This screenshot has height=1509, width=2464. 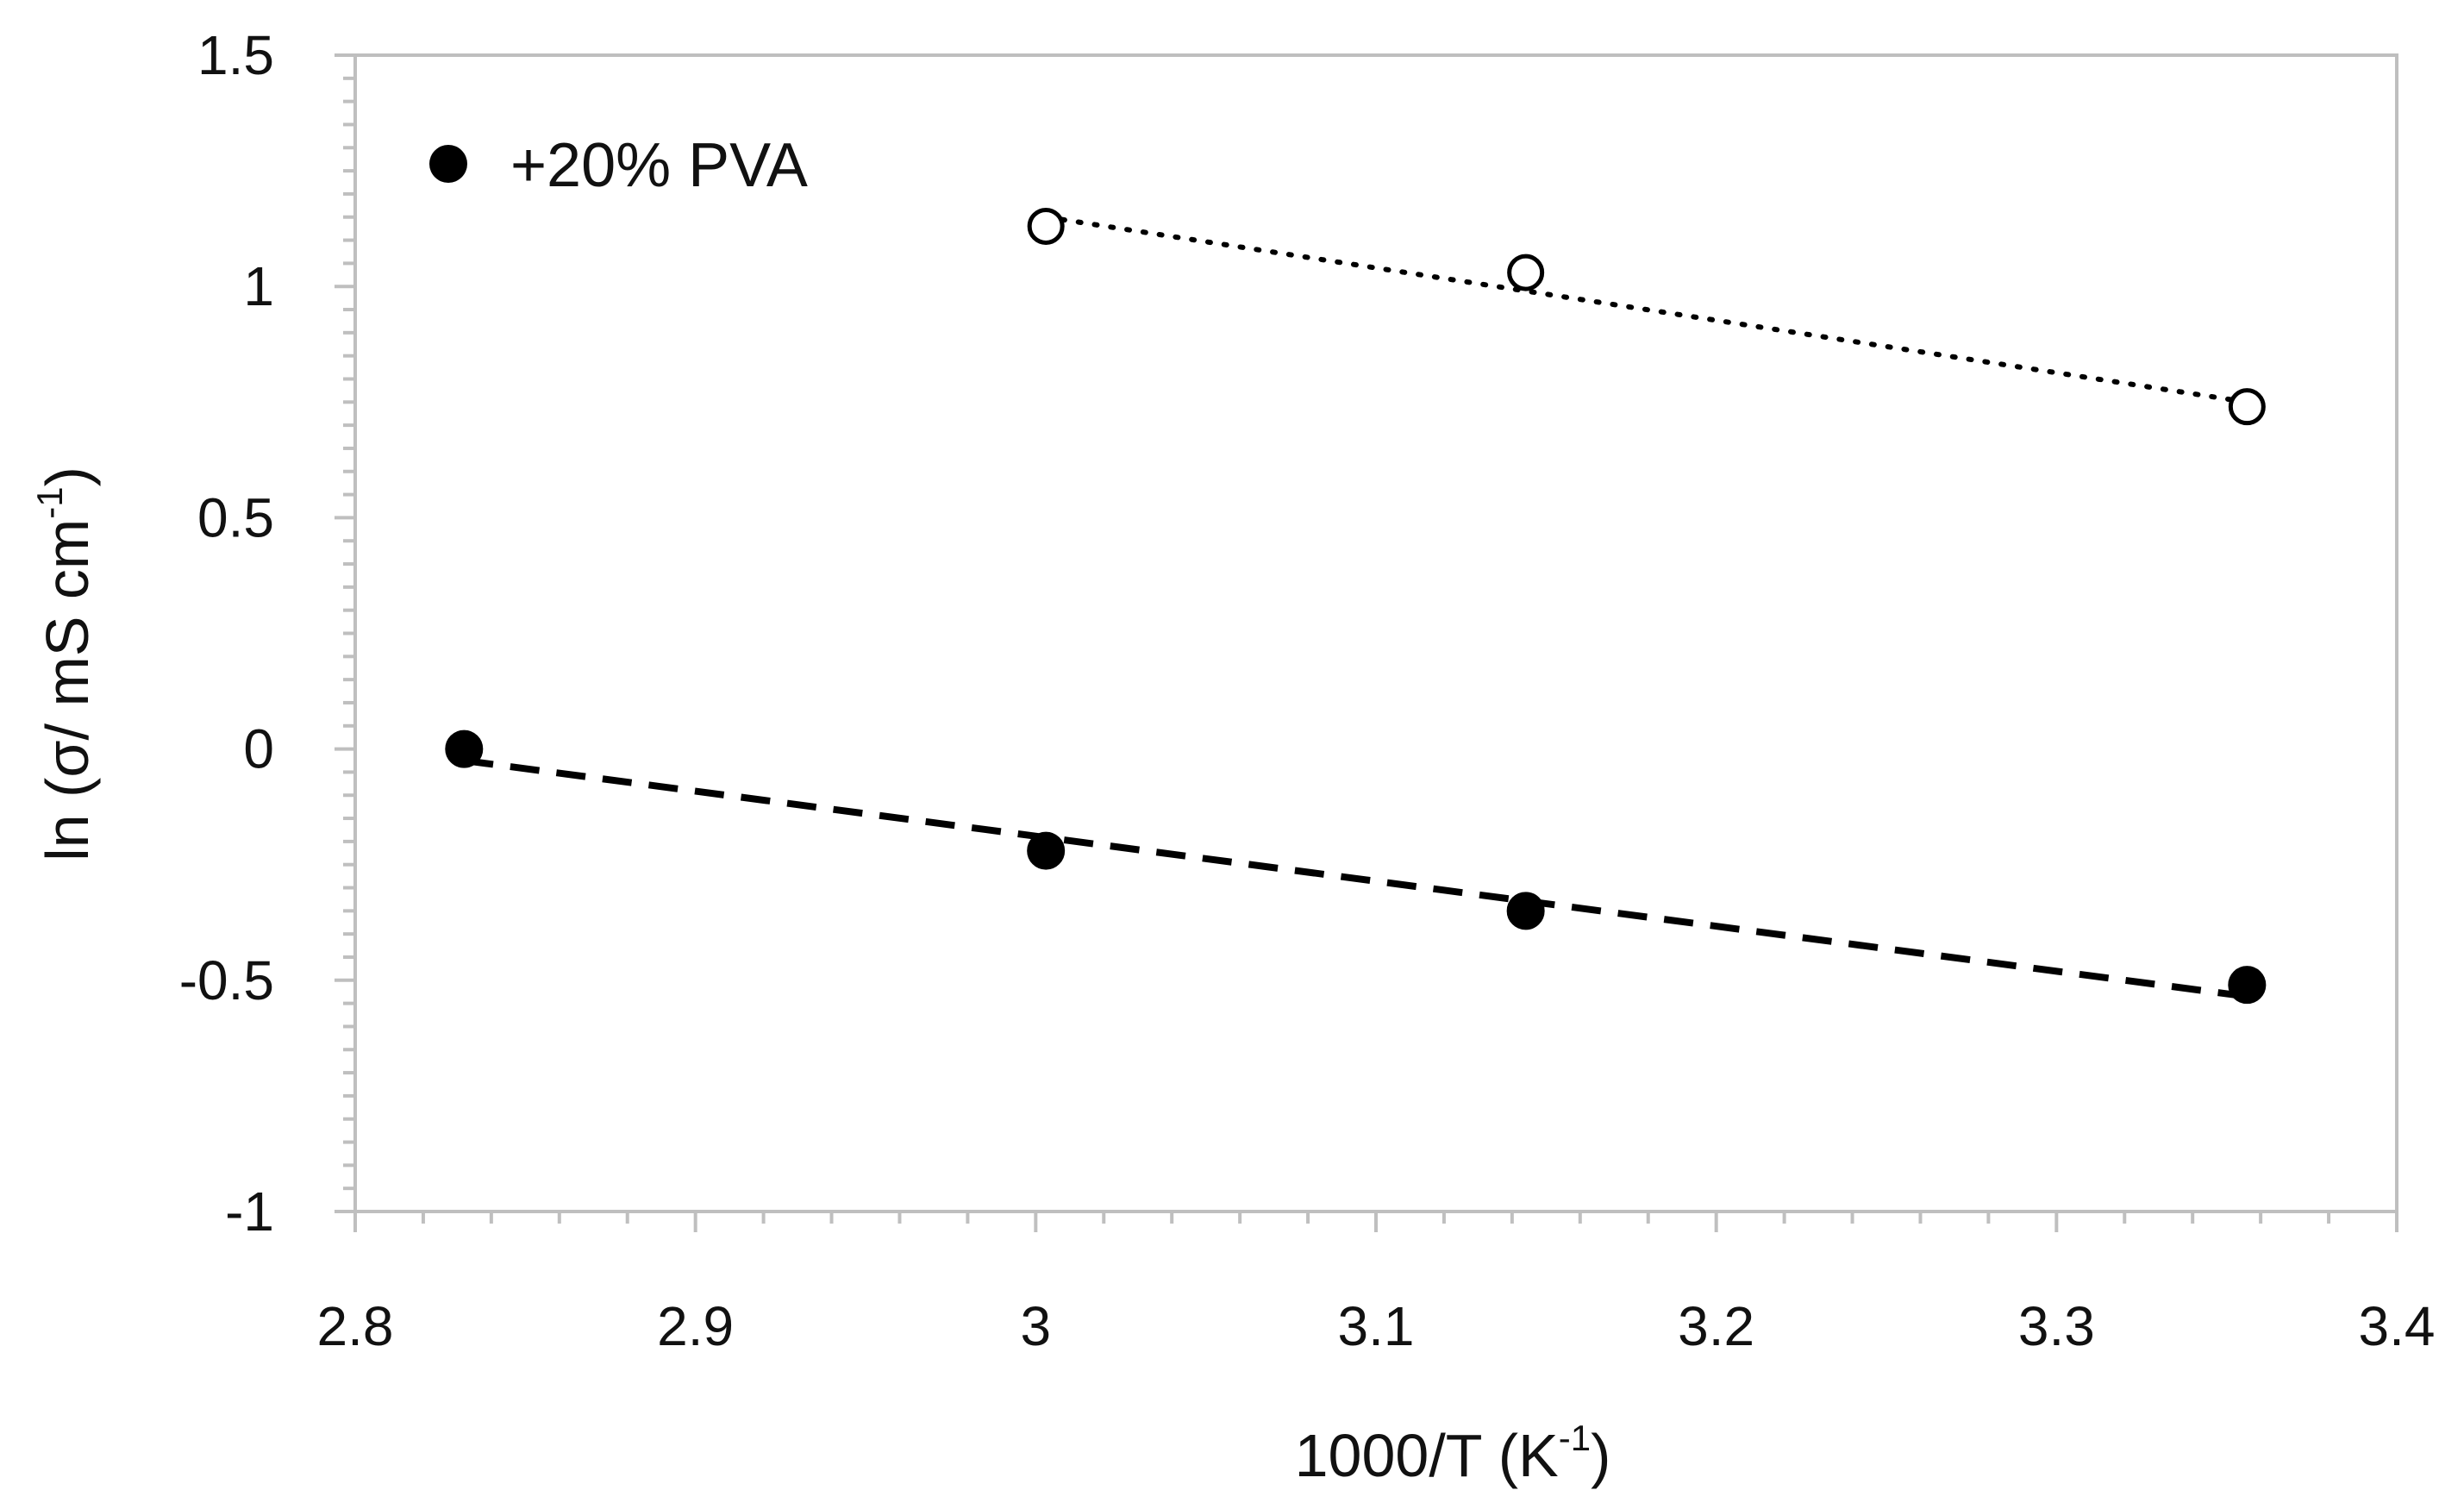 What do you see at coordinates (1036, 1326) in the screenshot?
I see `x-tick-label: 3` at bounding box center [1036, 1326].